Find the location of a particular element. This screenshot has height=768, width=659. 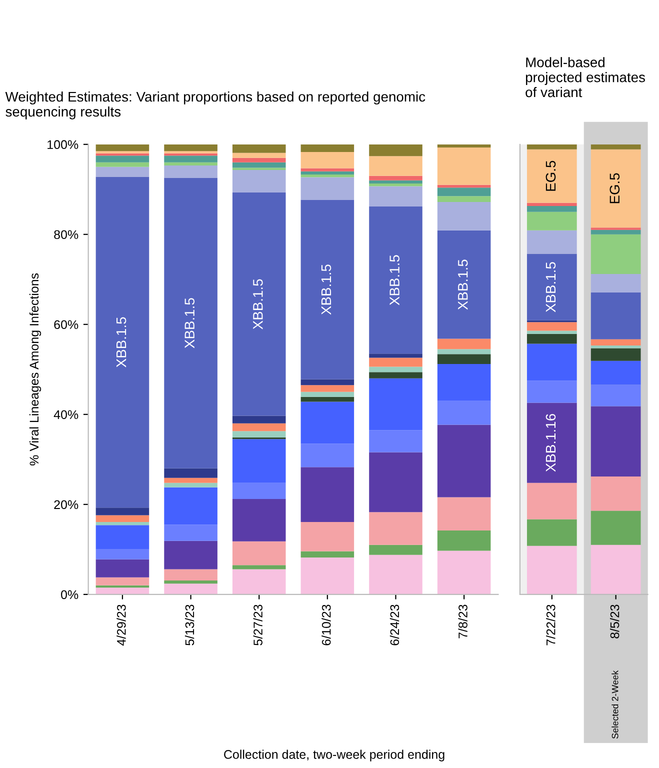

x-axis-title: Collection date, two-week period ending is located at coordinates (334, 756).